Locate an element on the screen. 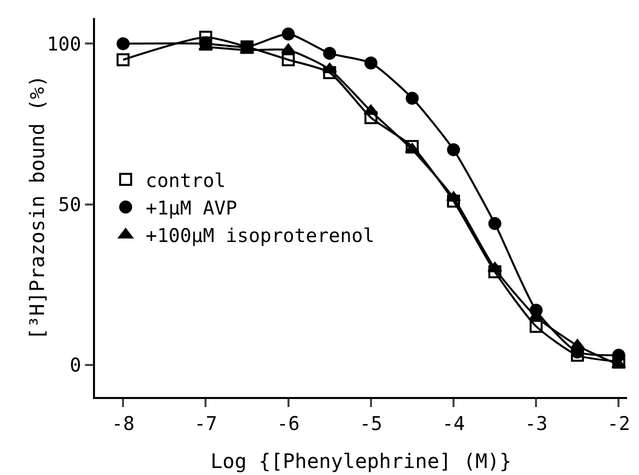 The image size is (639, 475). y-tick-label: 0 is located at coordinates (76, 365).